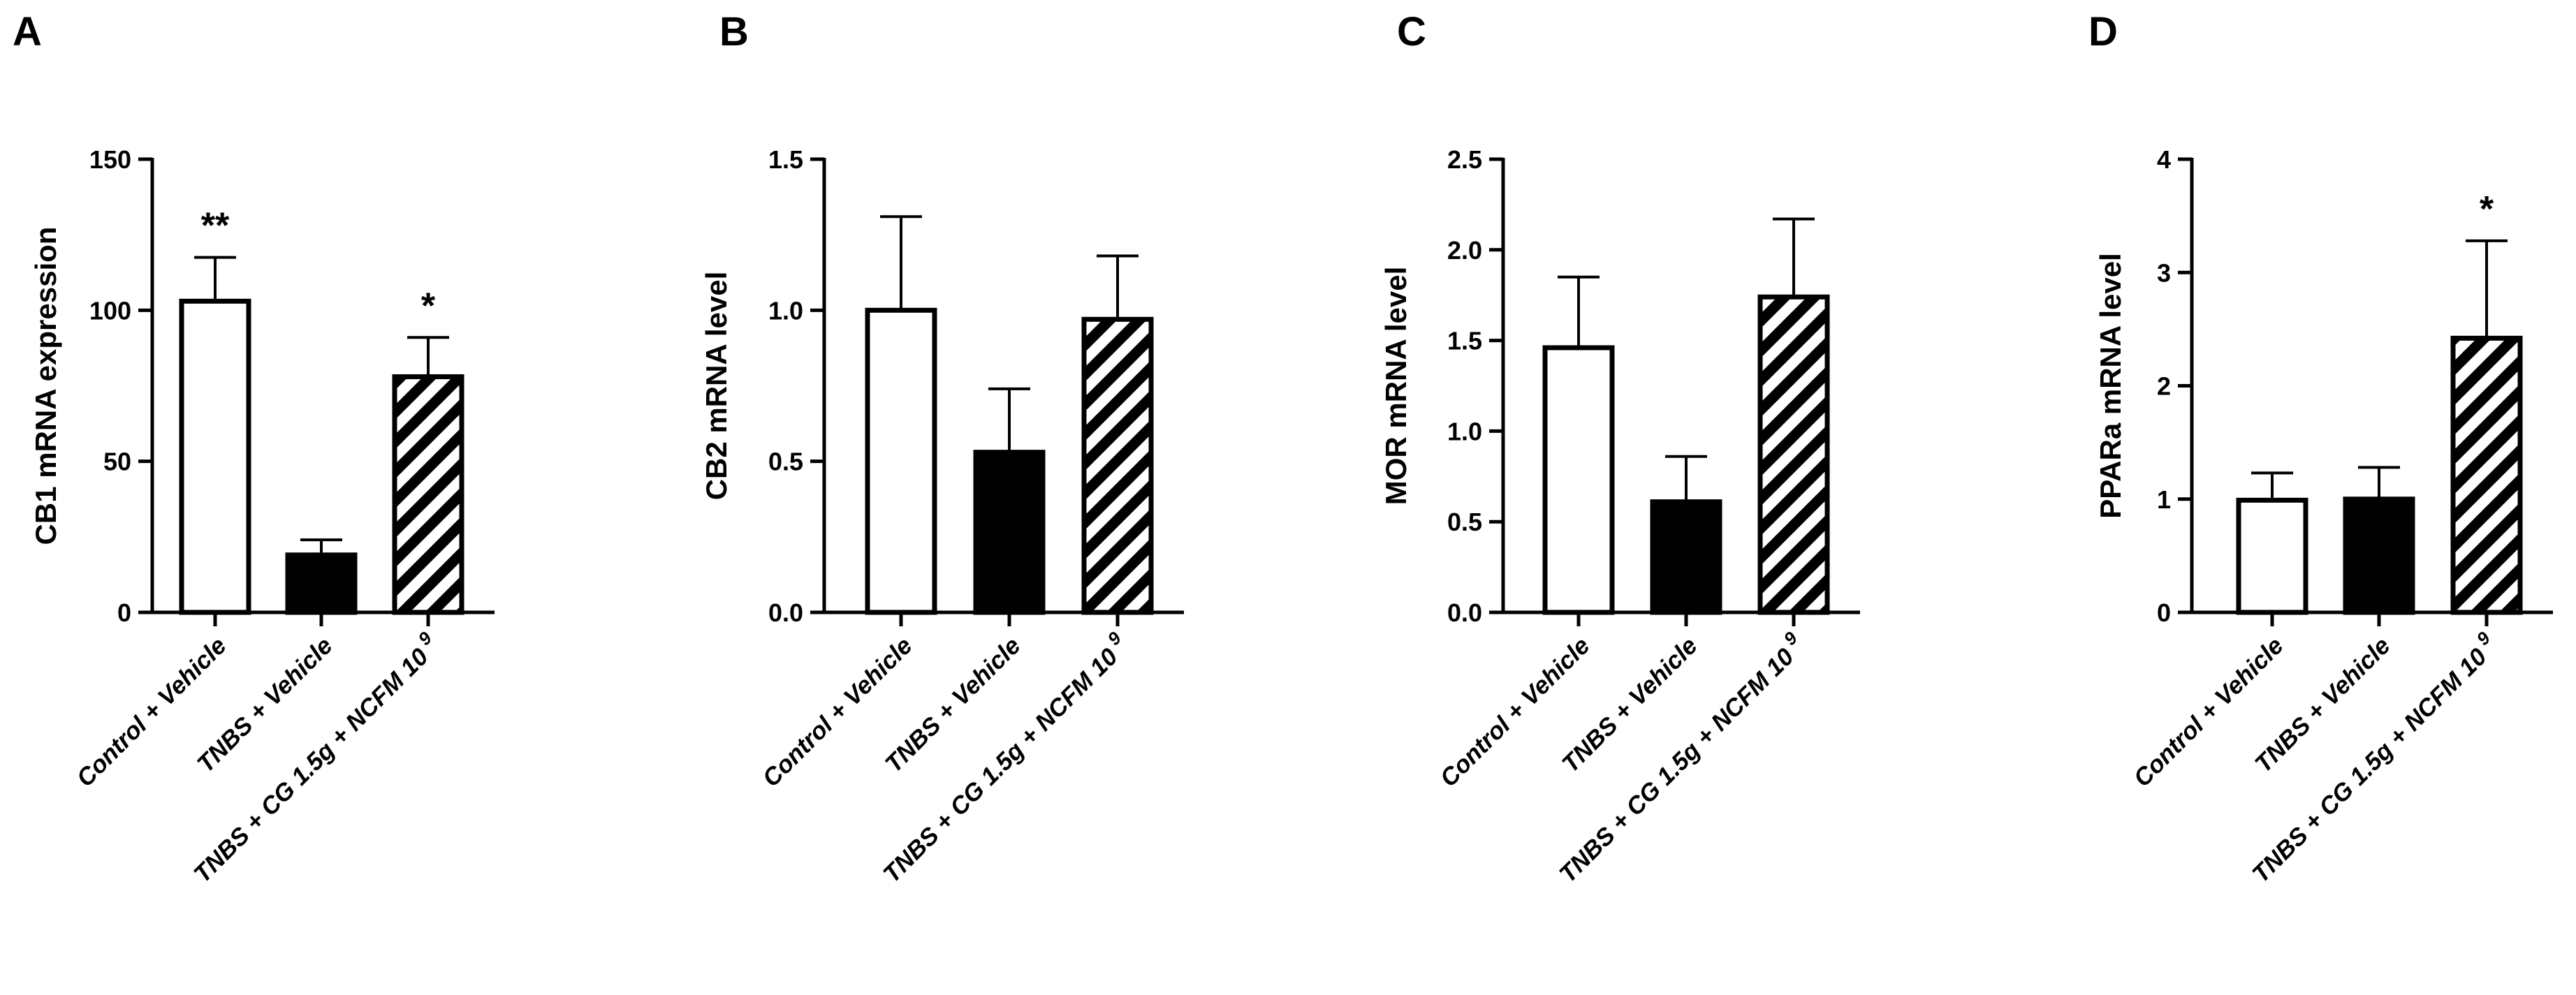 The image size is (2576, 995). What do you see at coordinates (785, 159) in the screenshot?
I see `y-tick-label-b-3: 1.5` at bounding box center [785, 159].